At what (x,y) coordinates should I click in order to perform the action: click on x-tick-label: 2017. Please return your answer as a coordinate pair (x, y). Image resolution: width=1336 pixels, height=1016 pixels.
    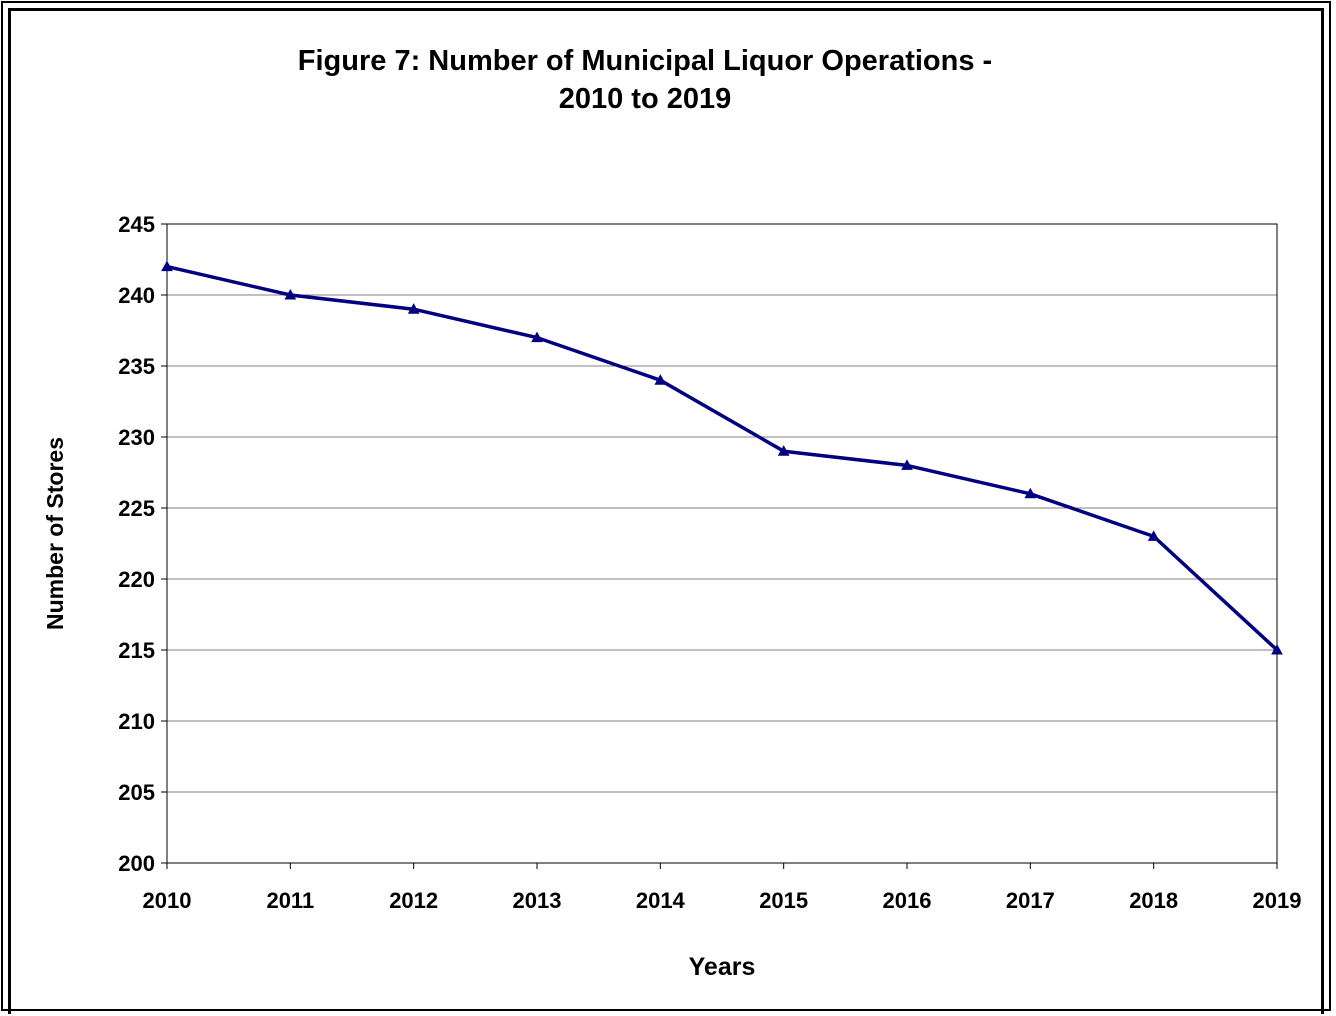
    Looking at the image, I should click on (1030, 900).